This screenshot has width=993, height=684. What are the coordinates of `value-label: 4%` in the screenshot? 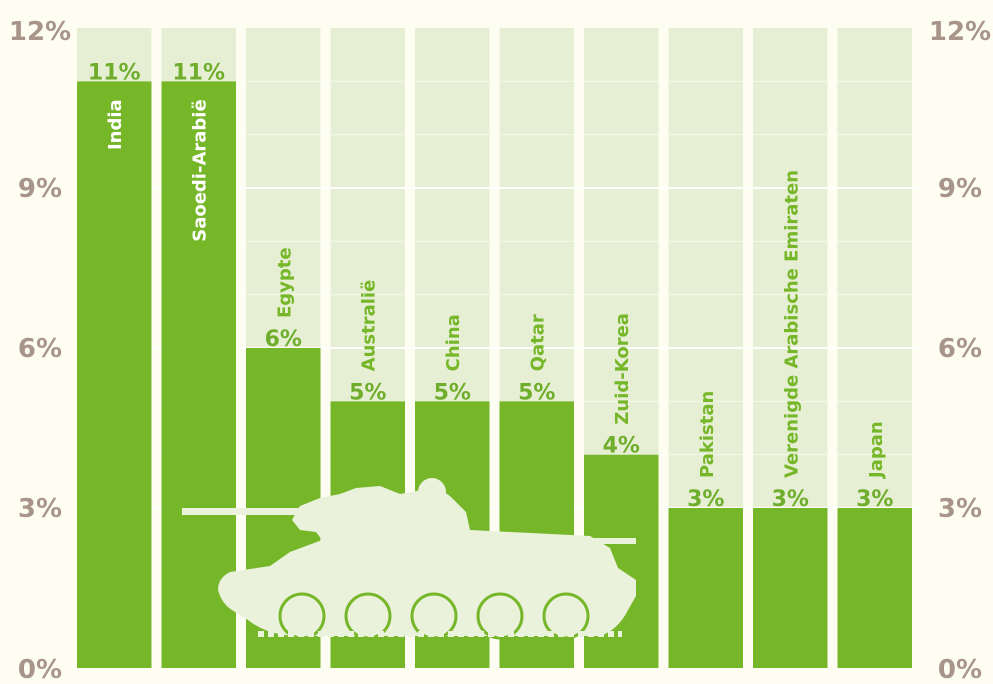 It's located at (621, 446).